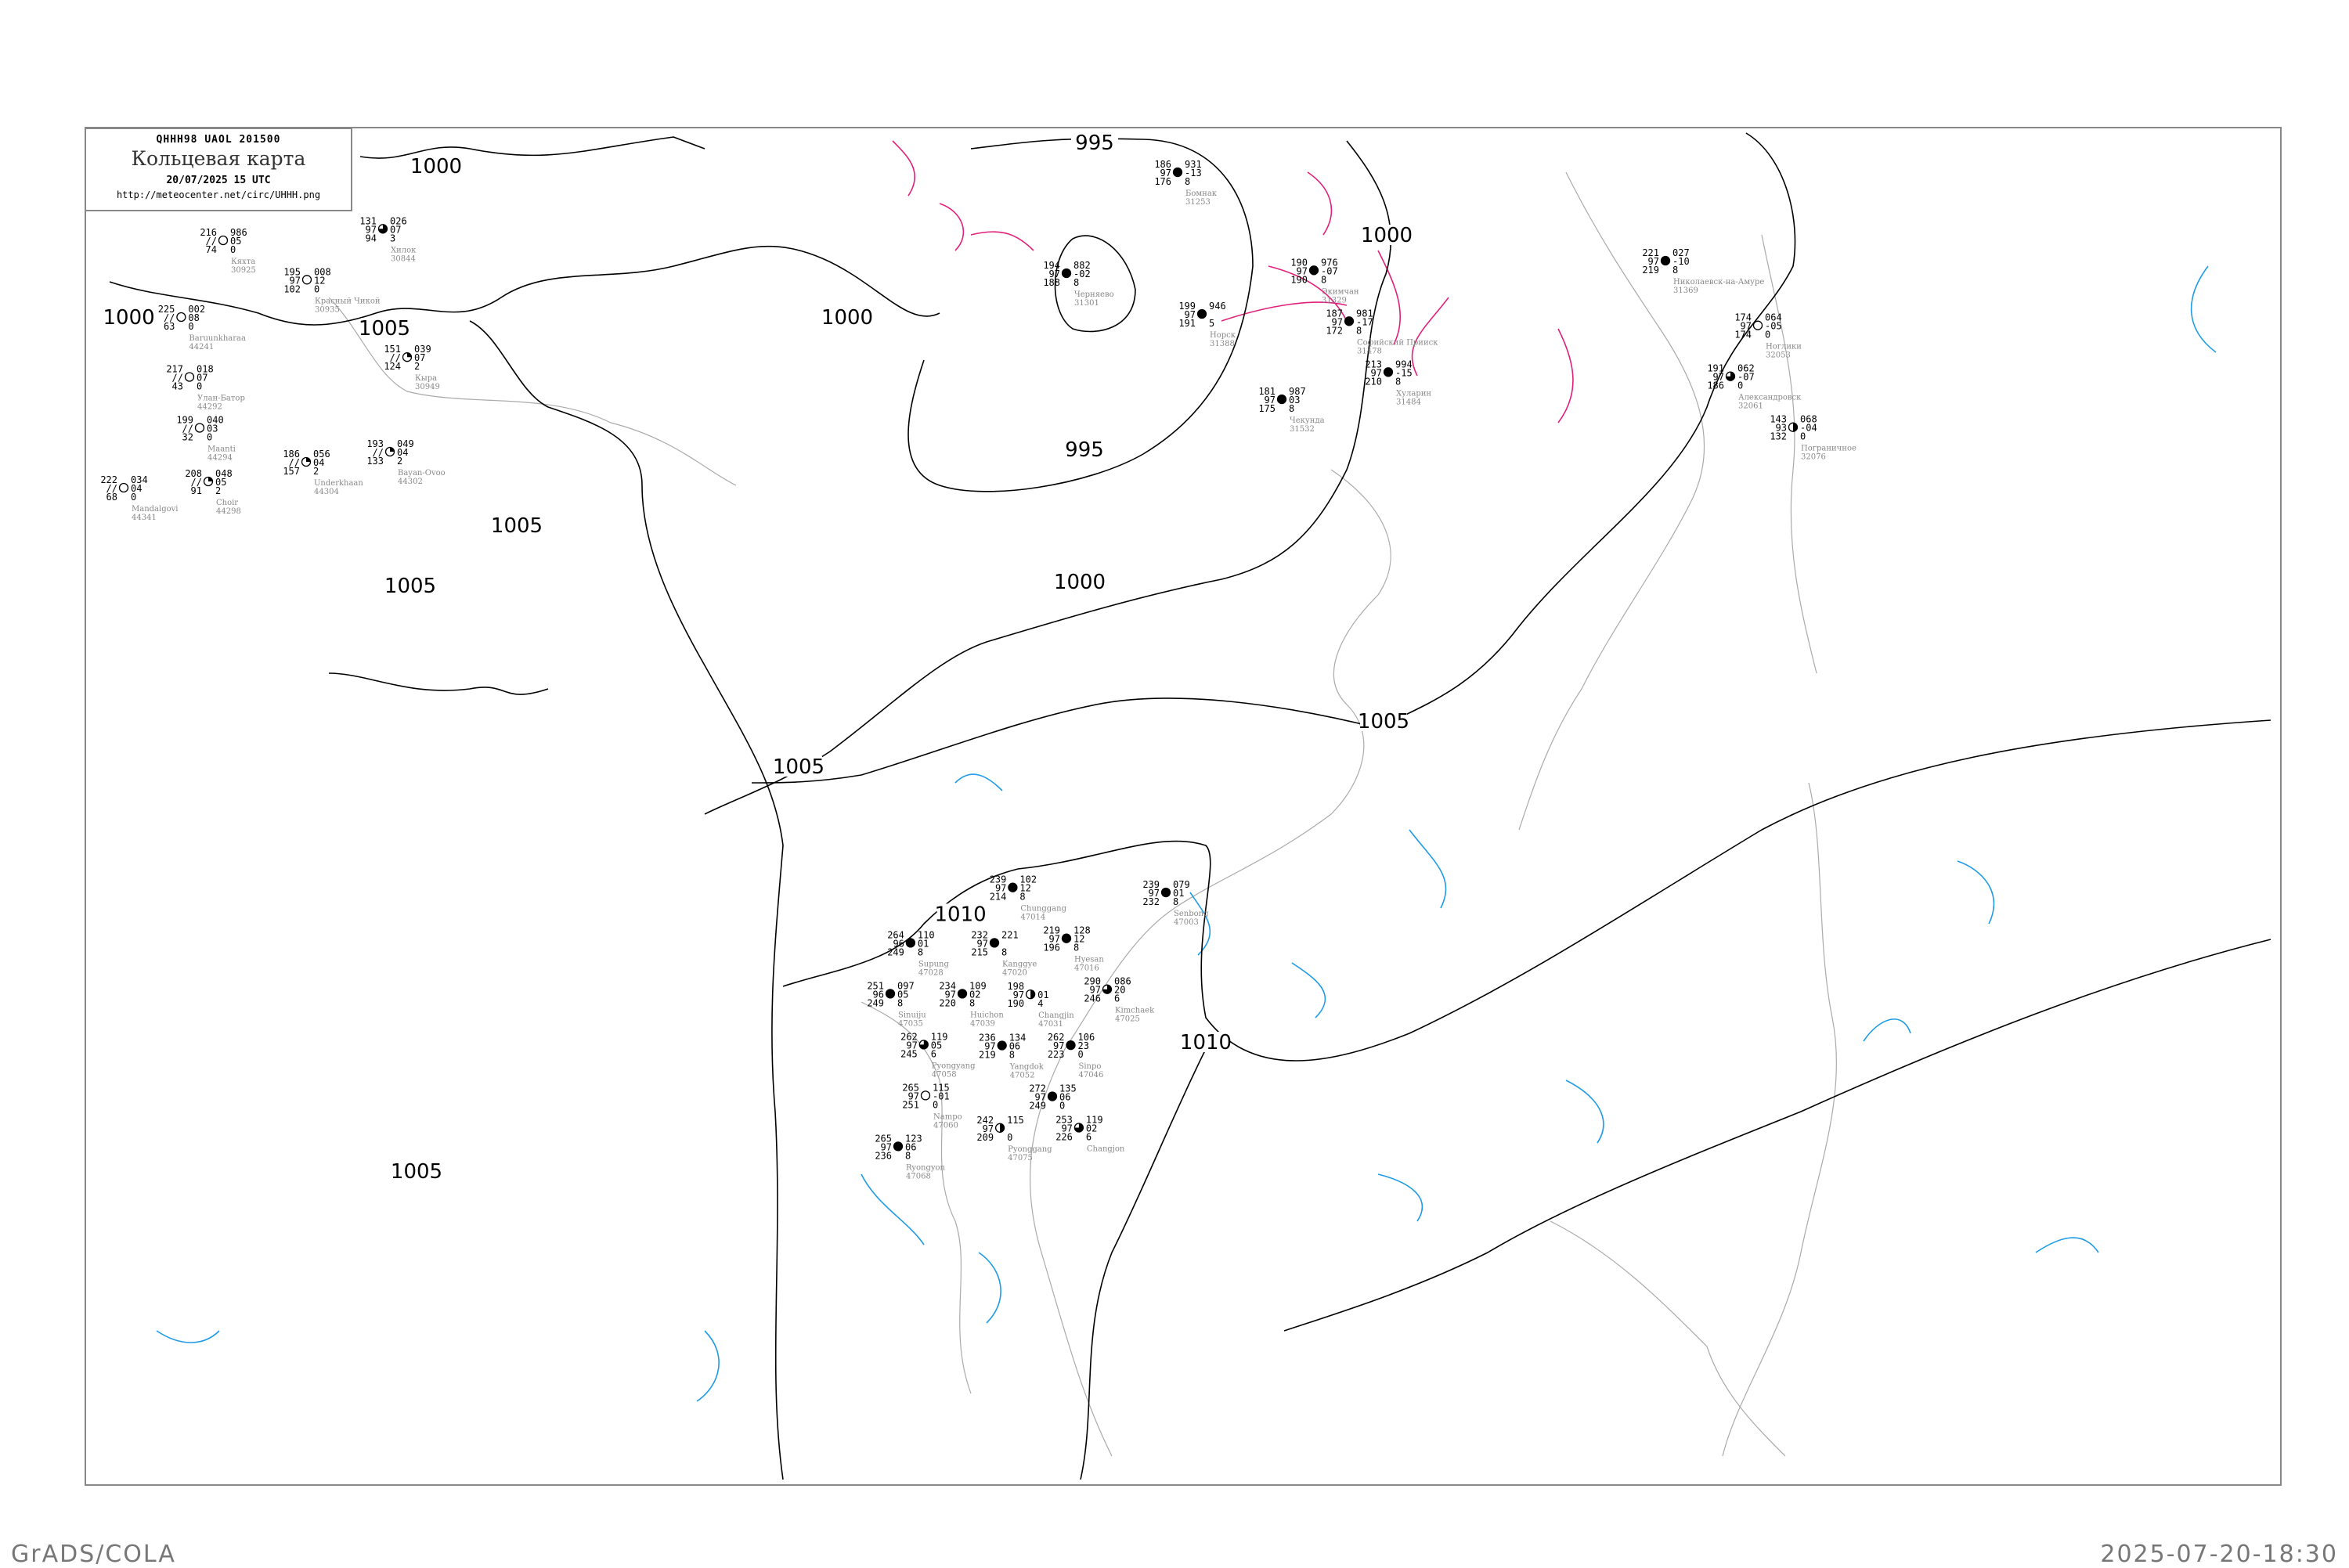 This screenshot has height=1568, width=2349. What do you see at coordinates (947, 1002) in the screenshot?
I see `station-td: 220` at bounding box center [947, 1002].